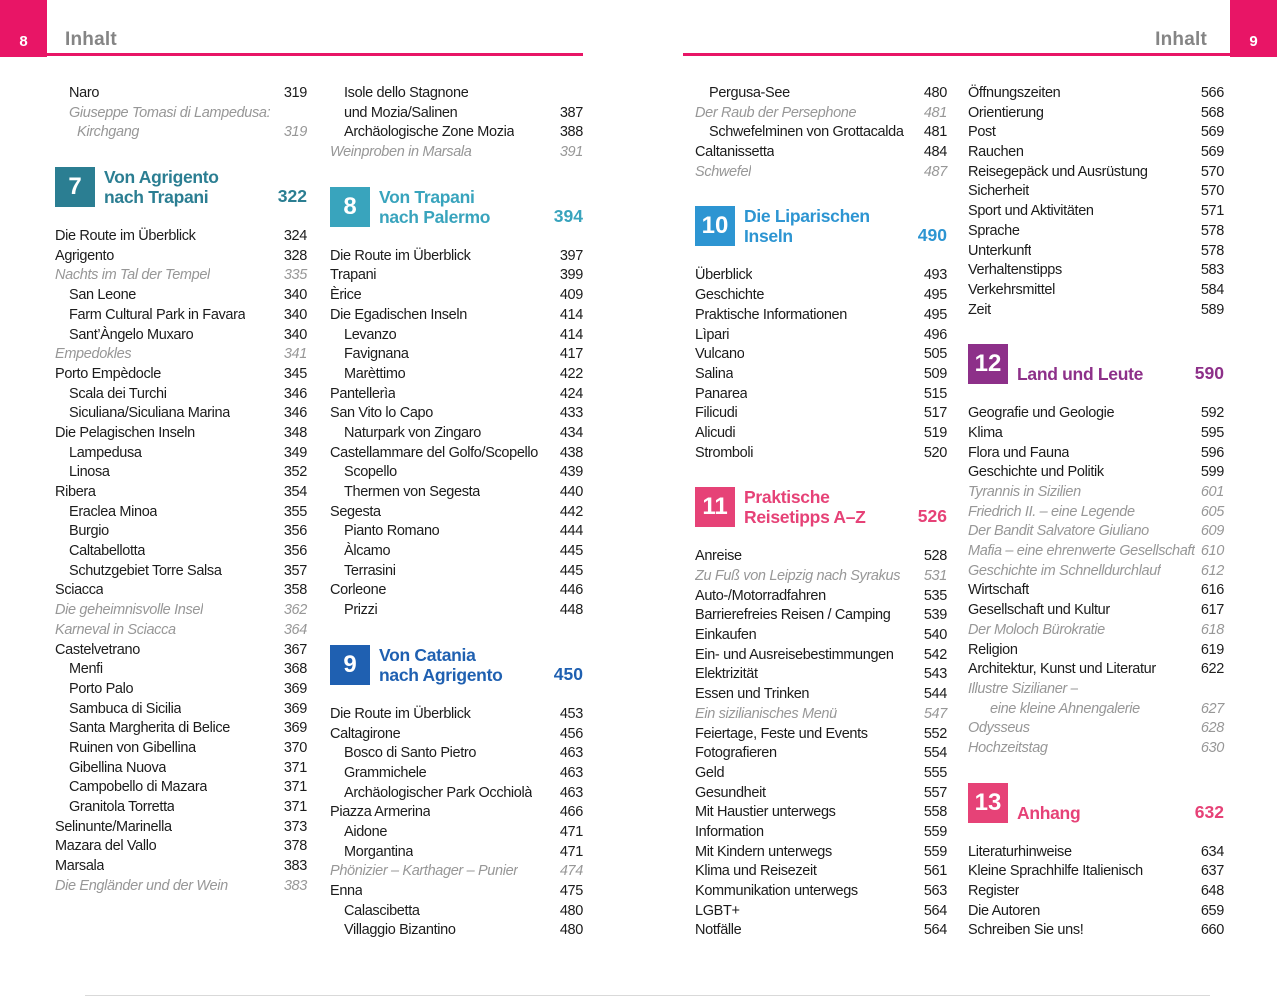  I want to click on toc-entry: Tyrannis in Sizilien 601, so click(1096, 493).